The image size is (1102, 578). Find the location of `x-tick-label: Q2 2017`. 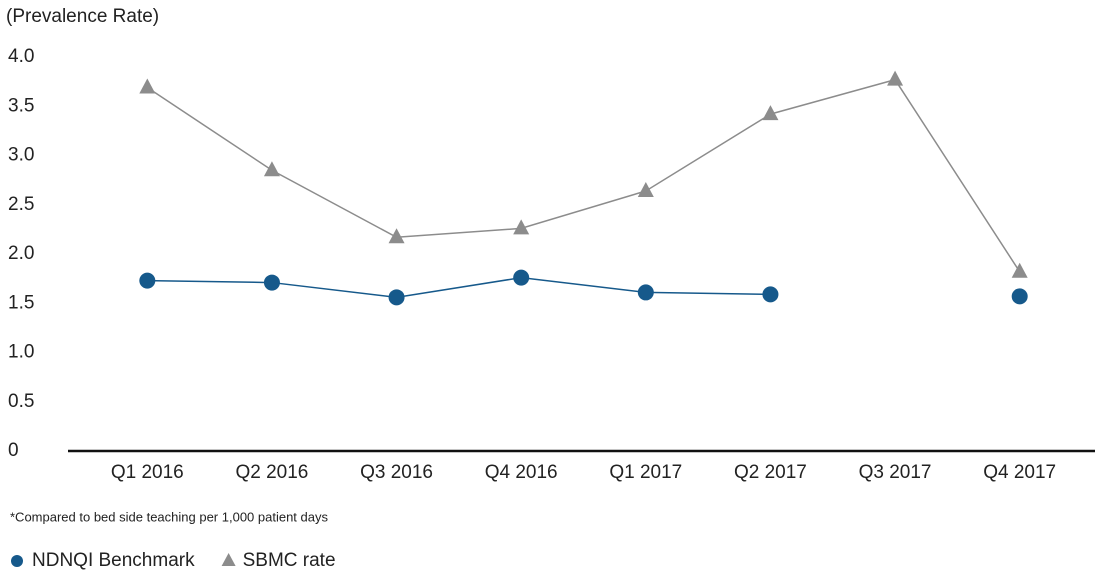

x-tick-label: Q2 2017 is located at coordinates (770, 472).